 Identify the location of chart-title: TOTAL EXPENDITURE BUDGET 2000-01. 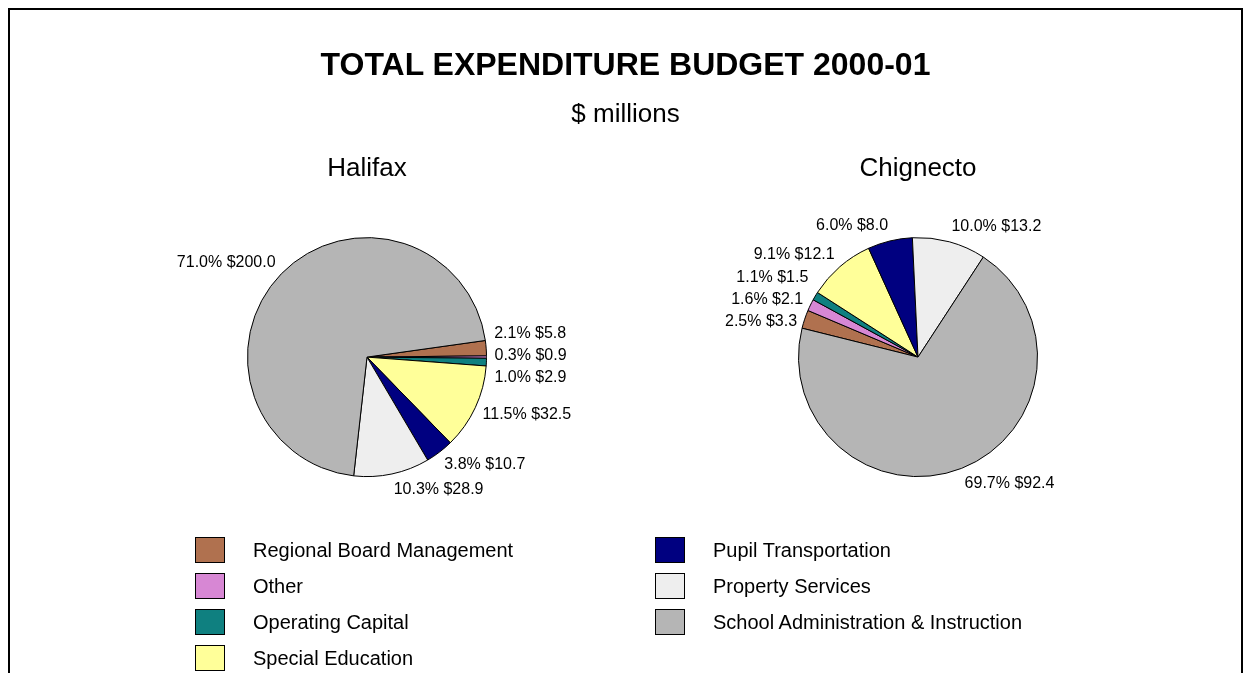
(625, 64).